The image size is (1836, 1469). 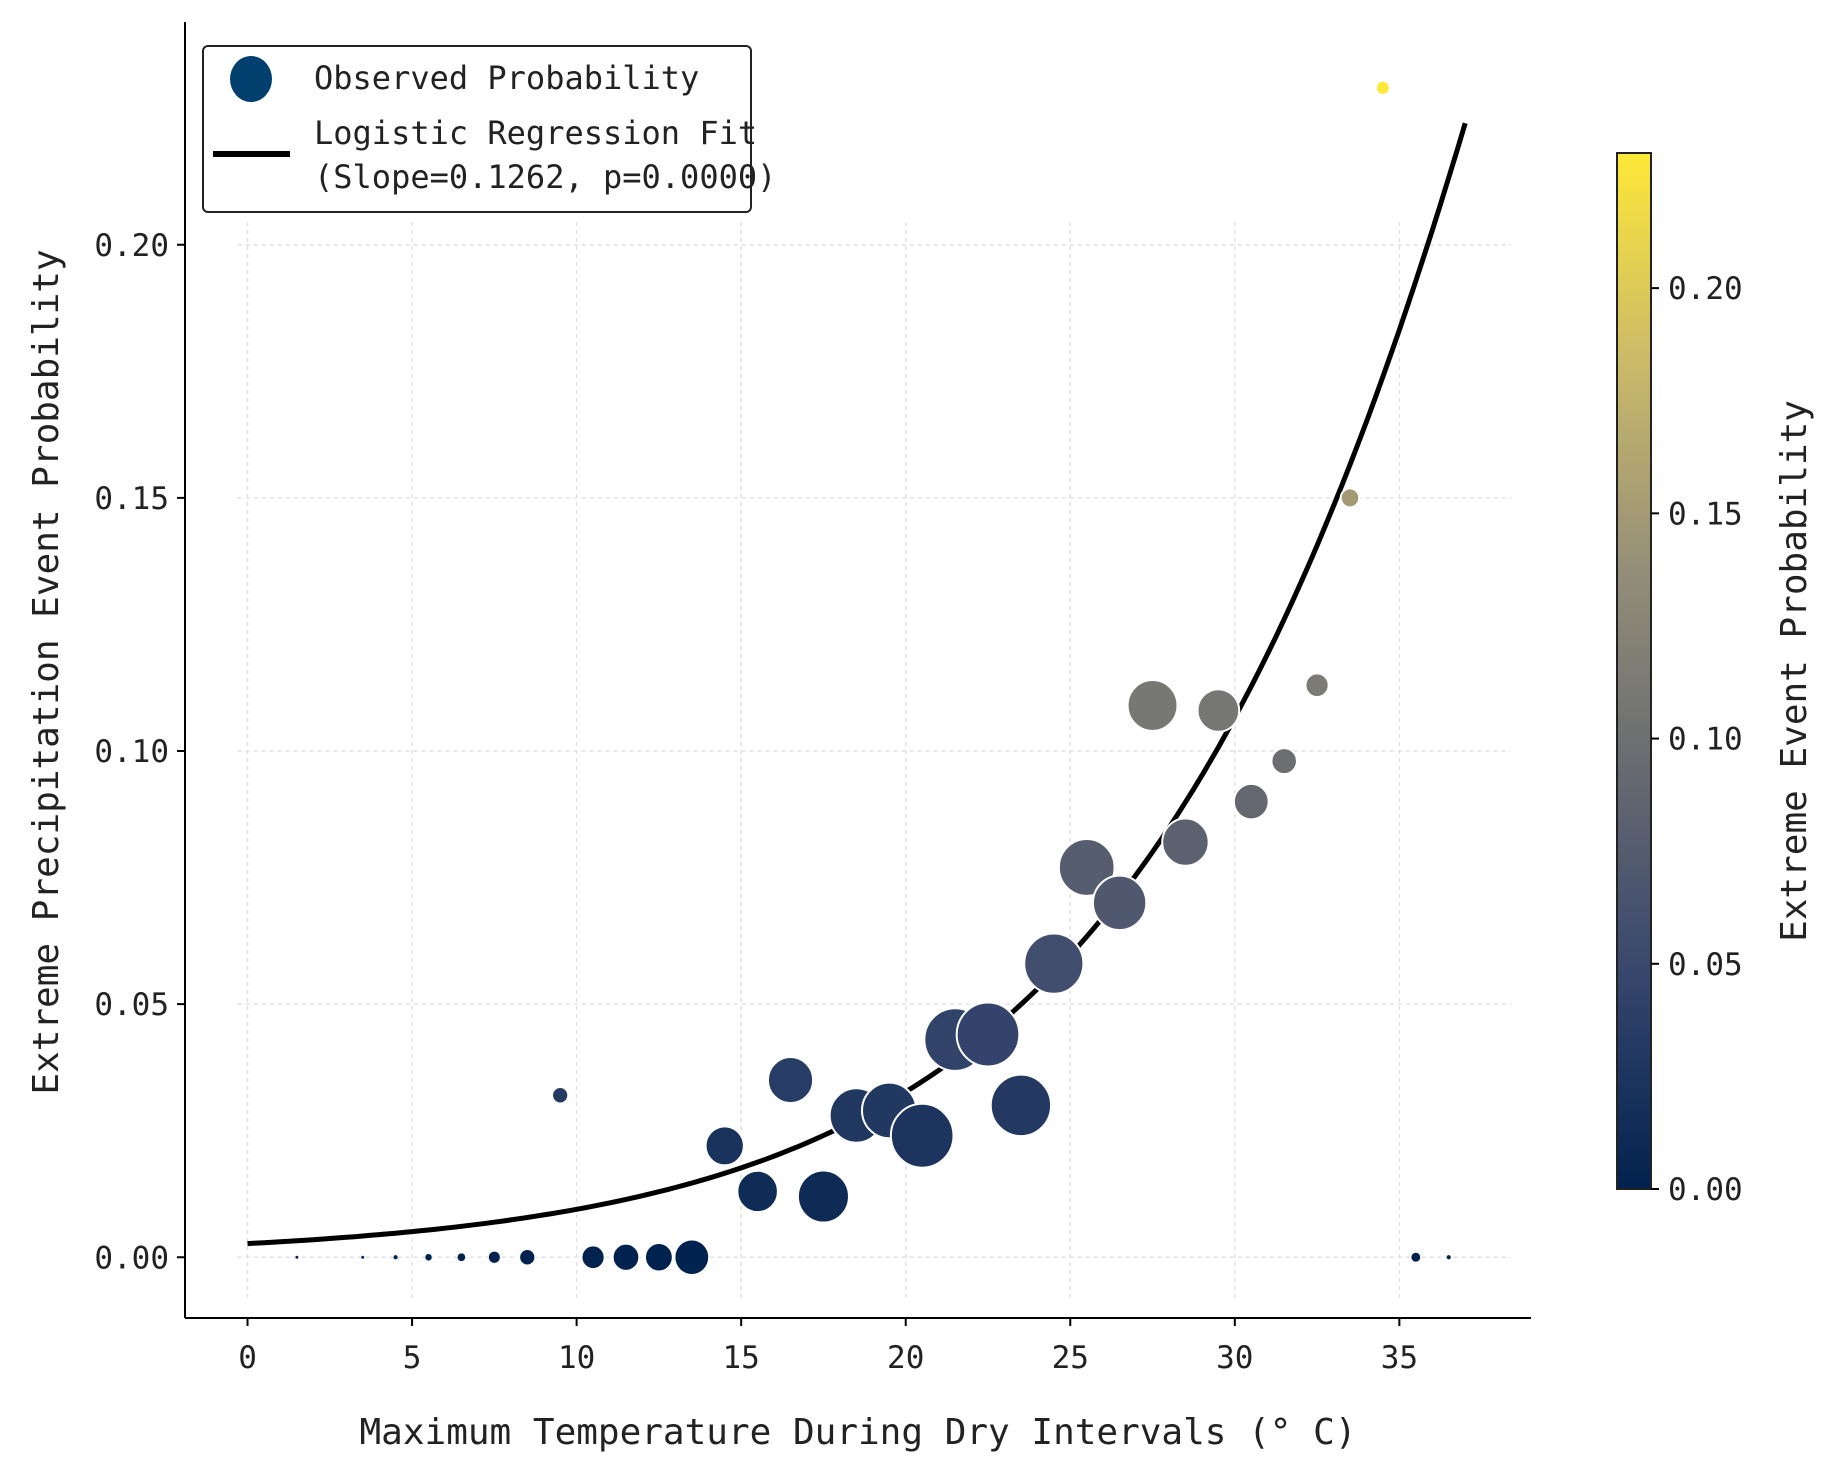 What do you see at coordinates (1705, 514) in the screenshot?
I see `colorbar-tick-label: 0.15` at bounding box center [1705, 514].